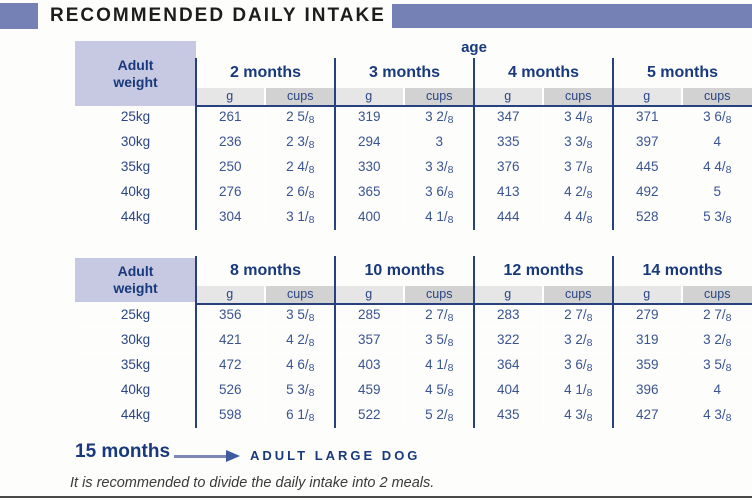 The height and width of the screenshot is (500, 752). I want to click on cups-cell: 4 3/8, so click(717, 415).